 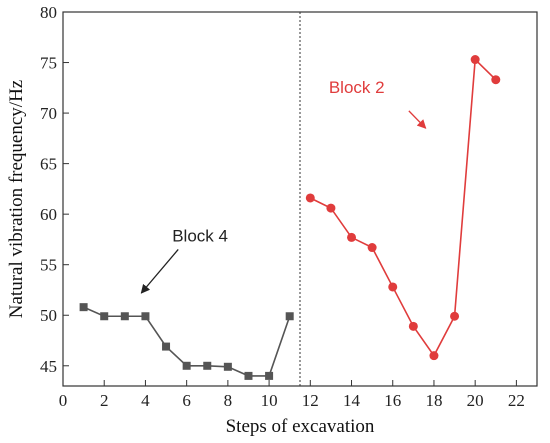 I want to click on x-tick-label: 20, so click(x=475, y=400).